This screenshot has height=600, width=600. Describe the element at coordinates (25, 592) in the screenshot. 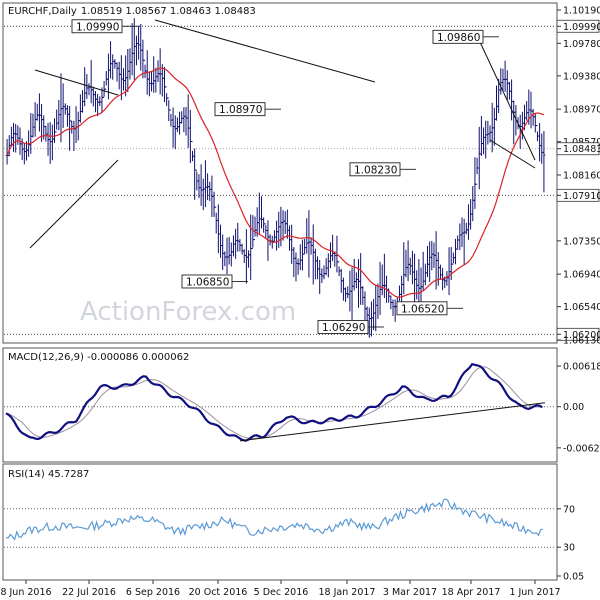

I see `time-tick-label: 8 Jun 2016` at that location.